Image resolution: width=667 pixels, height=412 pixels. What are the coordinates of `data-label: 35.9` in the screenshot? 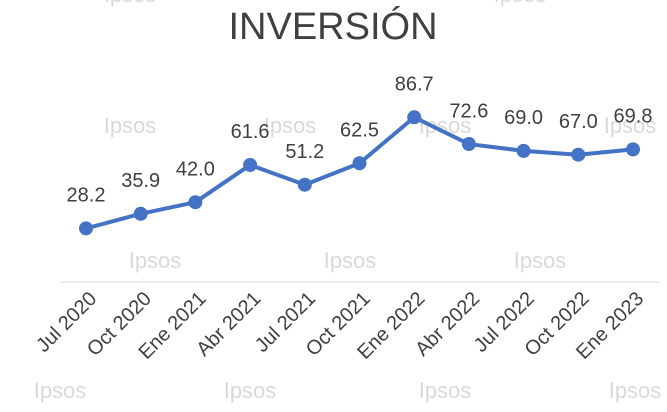 It's located at (140, 181).